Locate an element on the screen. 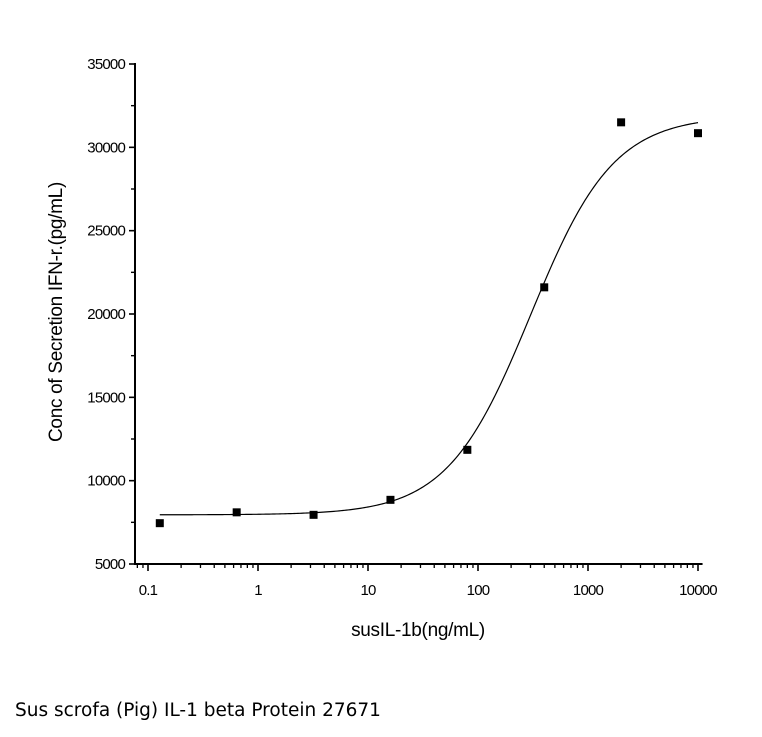 Image resolution: width=762 pixels, height=737 pixels. x-tick-label: 1000 is located at coordinates (588, 590).